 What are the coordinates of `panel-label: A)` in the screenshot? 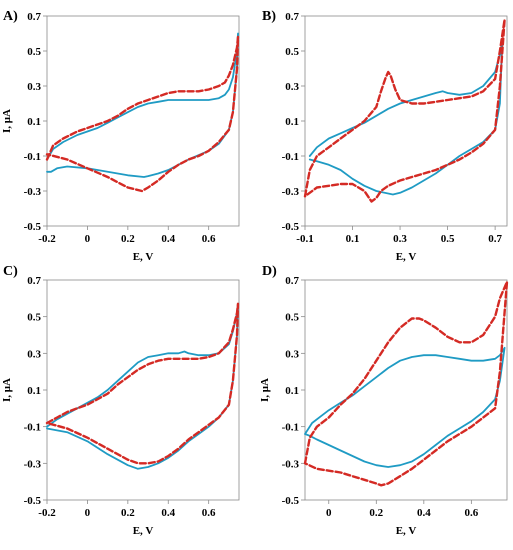 It's located at (10, 16).